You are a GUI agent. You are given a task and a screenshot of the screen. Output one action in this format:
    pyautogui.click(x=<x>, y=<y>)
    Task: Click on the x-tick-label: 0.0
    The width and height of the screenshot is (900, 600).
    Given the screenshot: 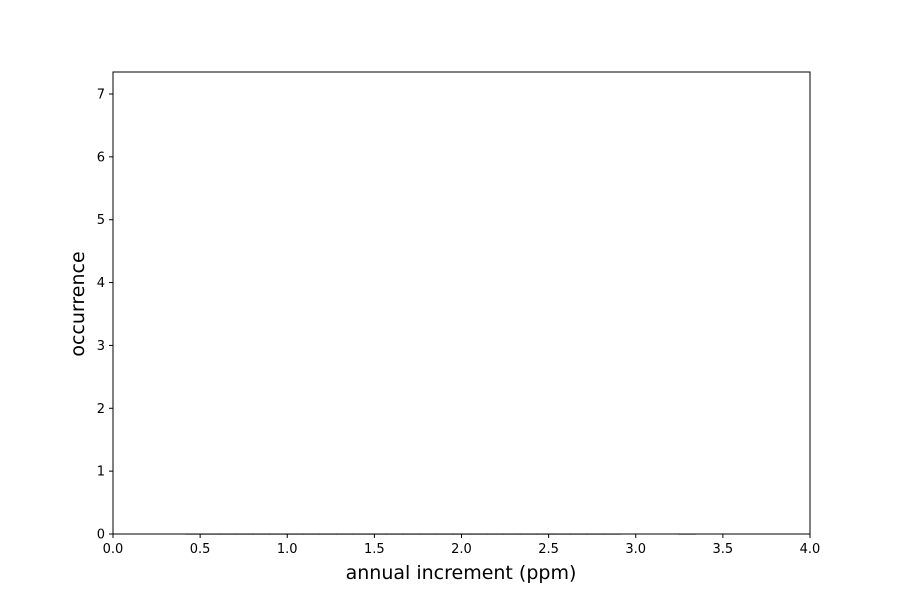 What is the action you would take?
    pyautogui.click(x=113, y=549)
    